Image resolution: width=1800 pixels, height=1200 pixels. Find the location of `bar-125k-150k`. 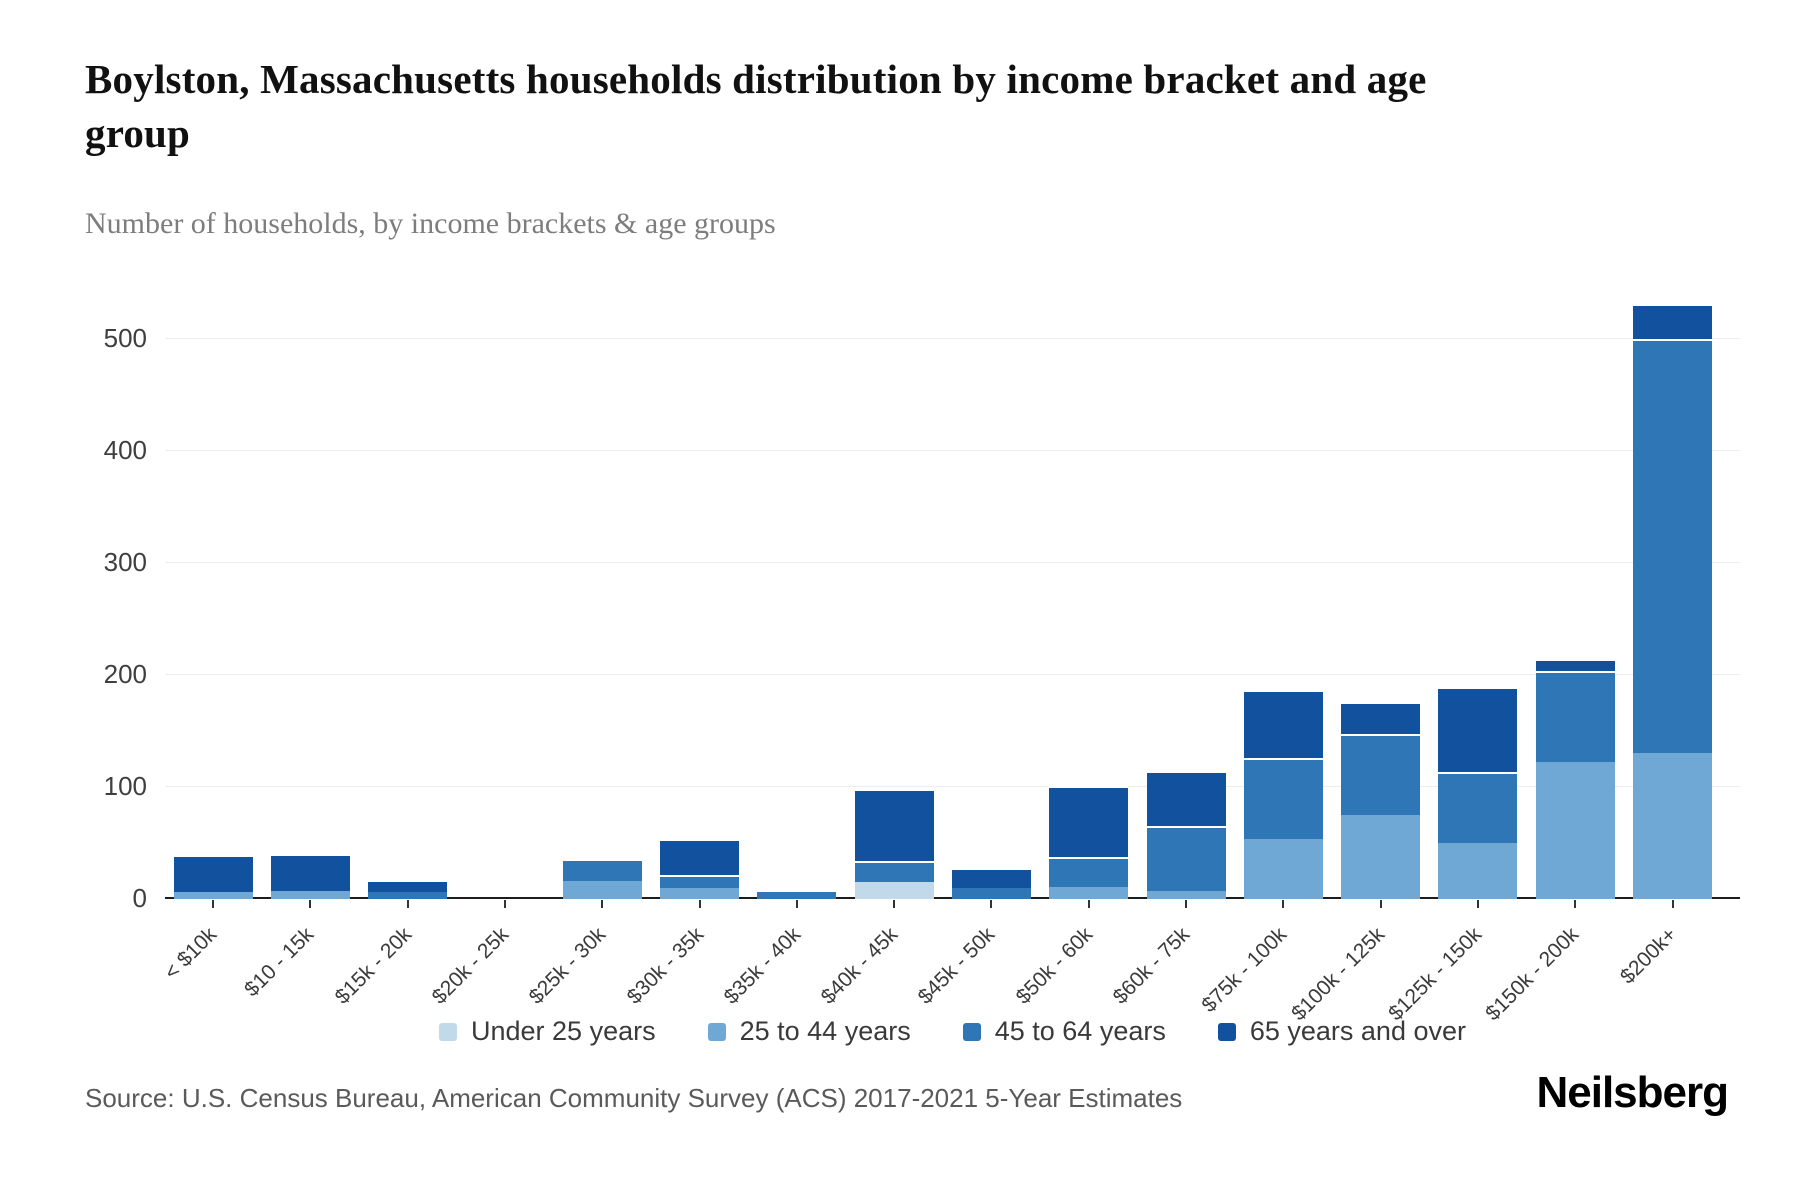

bar-125k-150k is located at coordinates (1478, 793).